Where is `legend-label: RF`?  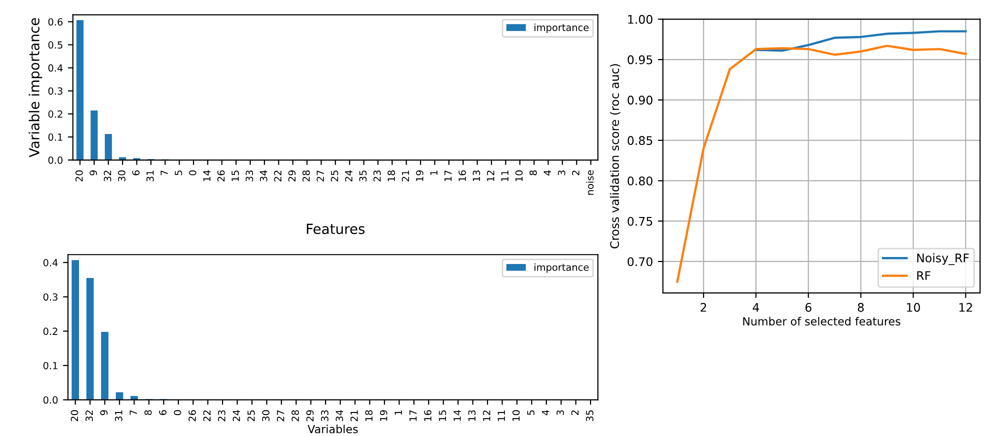 legend-label: RF is located at coordinates (923, 275).